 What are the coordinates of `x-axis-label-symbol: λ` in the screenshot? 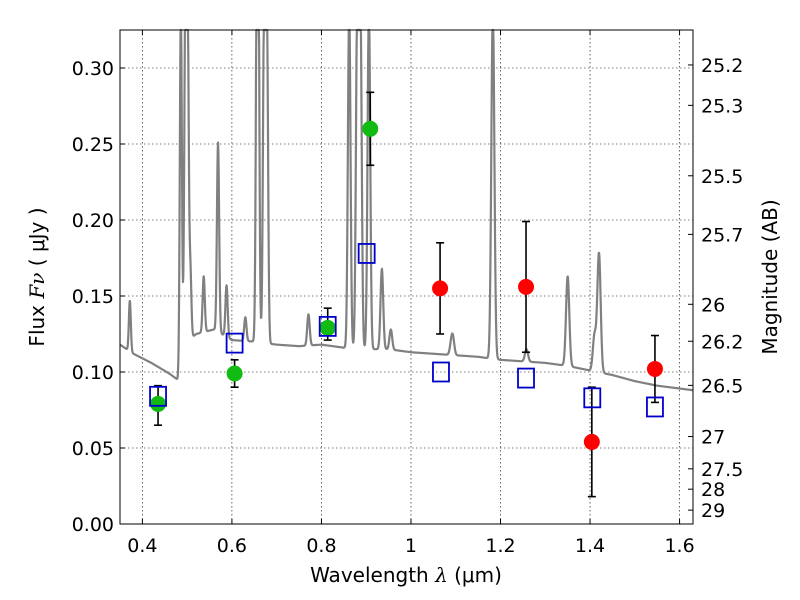 It's located at (441, 575).